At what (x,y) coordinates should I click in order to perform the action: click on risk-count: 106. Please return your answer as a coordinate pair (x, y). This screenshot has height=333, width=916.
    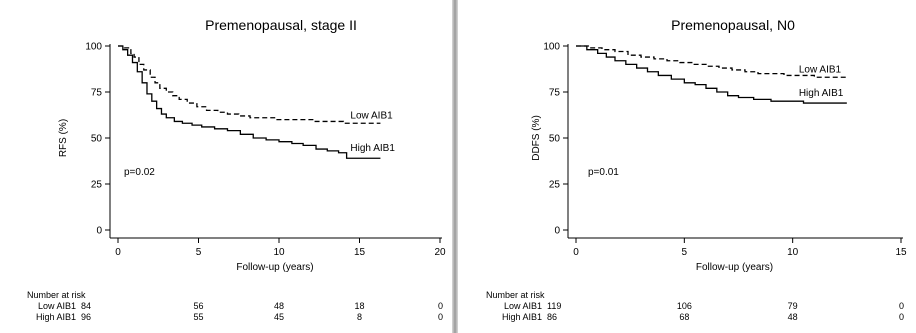
    Looking at the image, I should click on (684, 306).